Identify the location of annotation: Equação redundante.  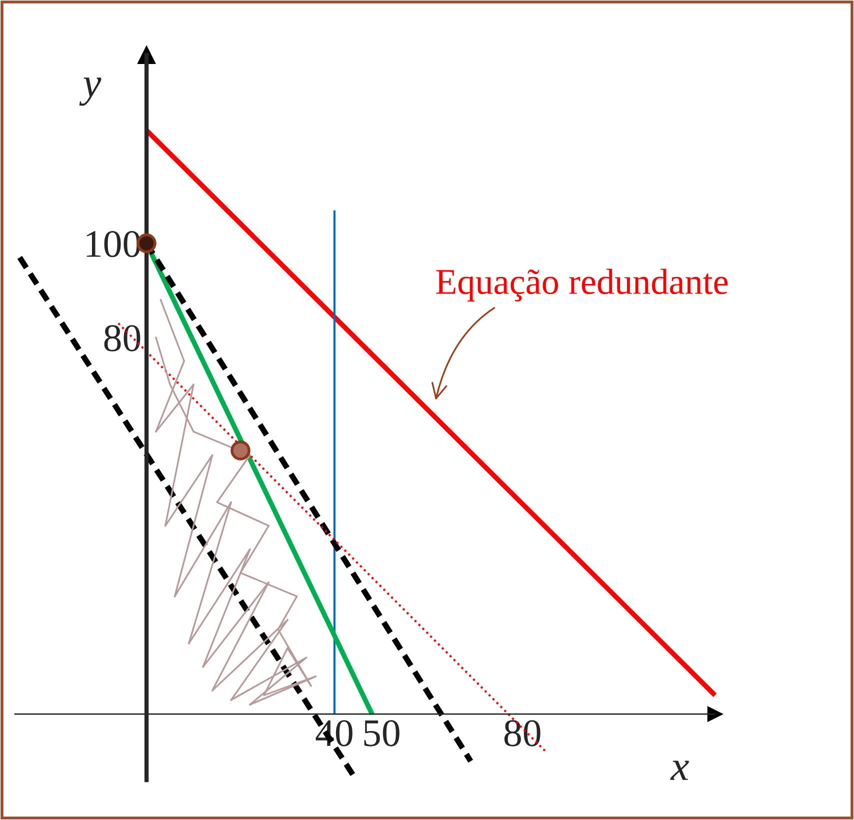
(582, 285).